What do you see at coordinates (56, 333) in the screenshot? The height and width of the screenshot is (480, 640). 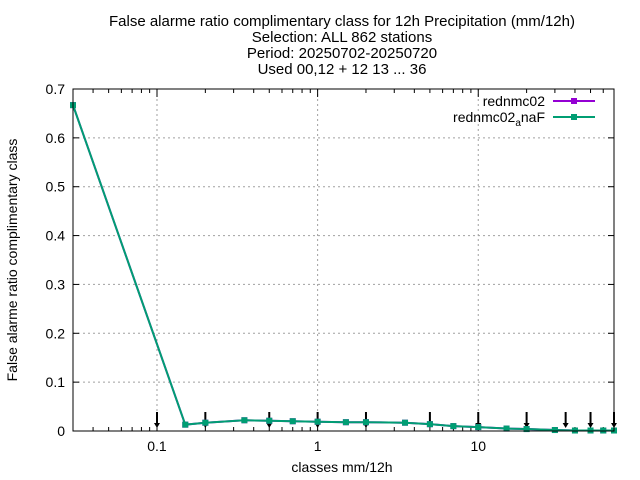 I see `y-tick-label: 0.2` at bounding box center [56, 333].